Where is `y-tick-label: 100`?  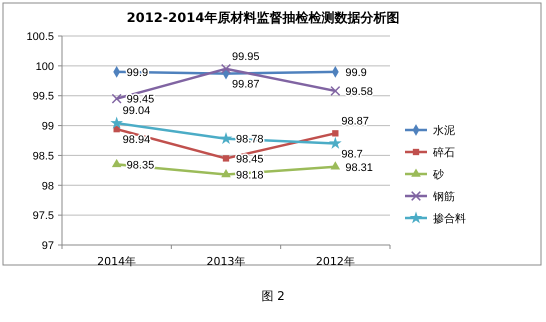
y-tick-label: 100 is located at coordinates (45, 66).